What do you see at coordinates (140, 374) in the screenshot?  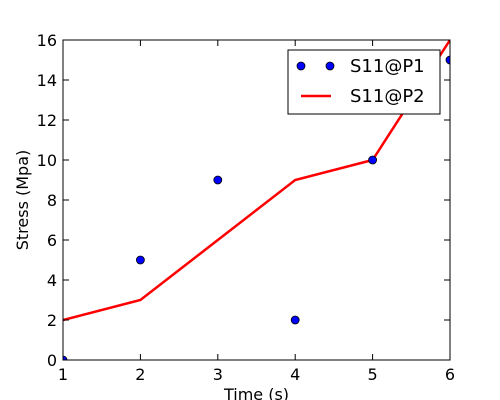 I see `x-tick-label: 2` at bounding box center [140, 374].